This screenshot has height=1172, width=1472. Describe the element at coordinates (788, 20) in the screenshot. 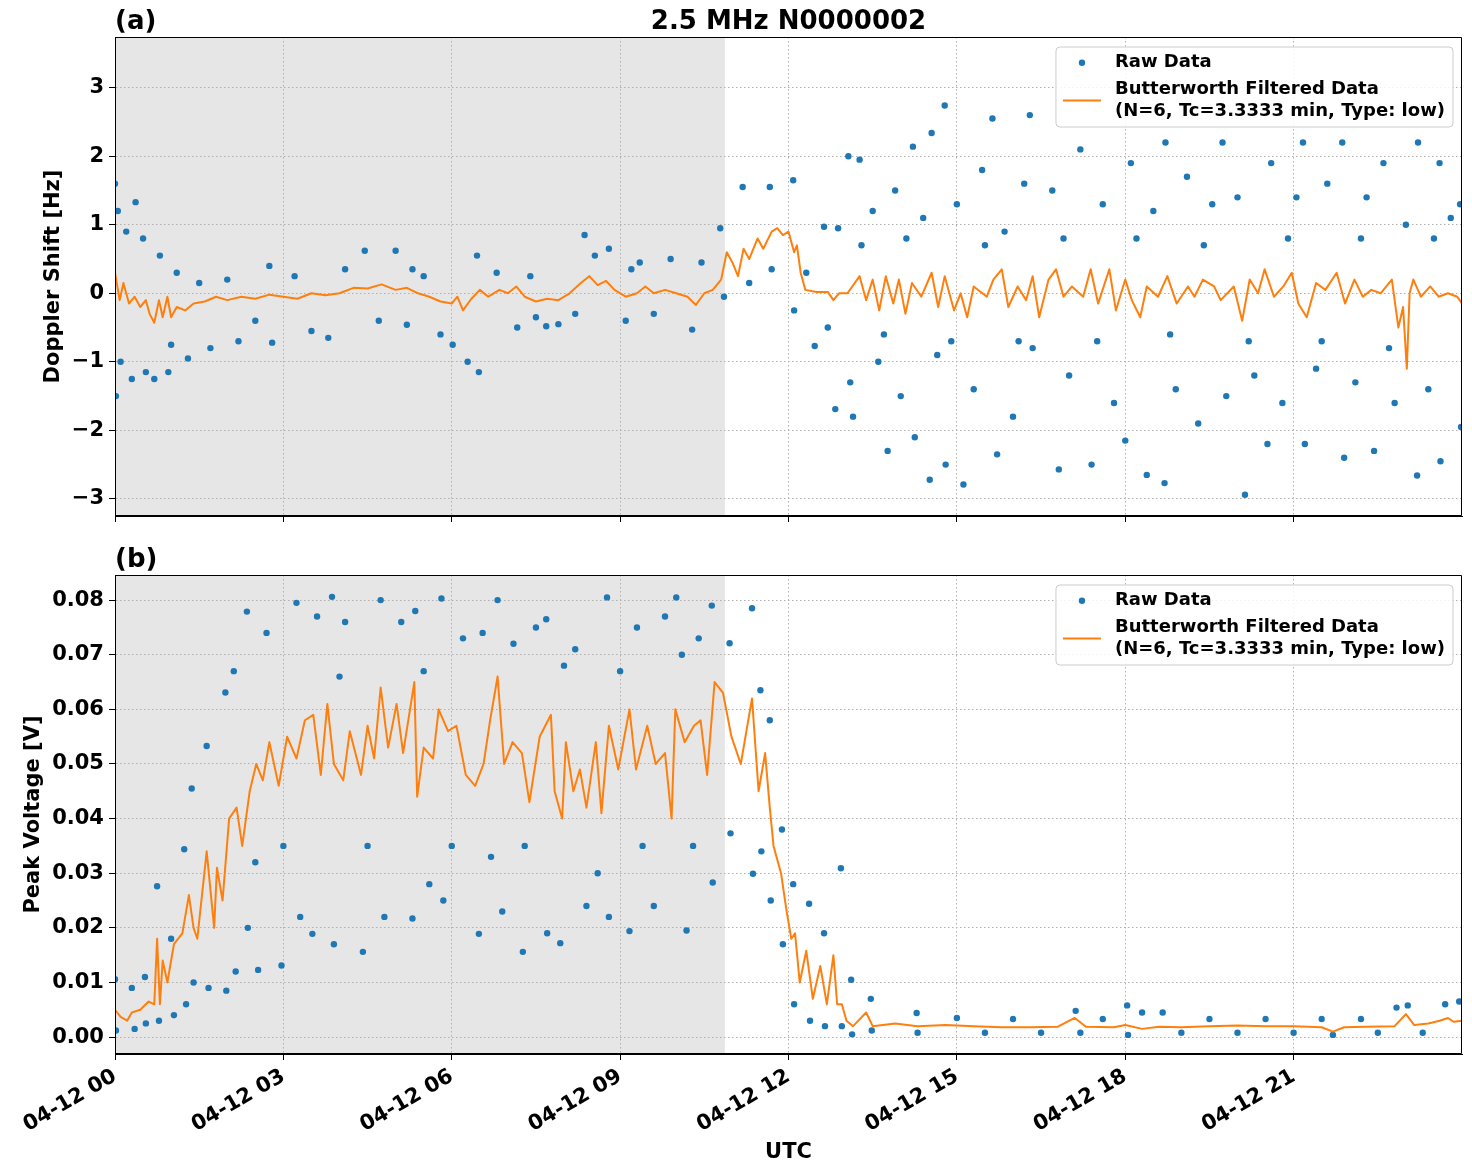

I see `chart-title: 2.5 MHz N0000002` at that location.